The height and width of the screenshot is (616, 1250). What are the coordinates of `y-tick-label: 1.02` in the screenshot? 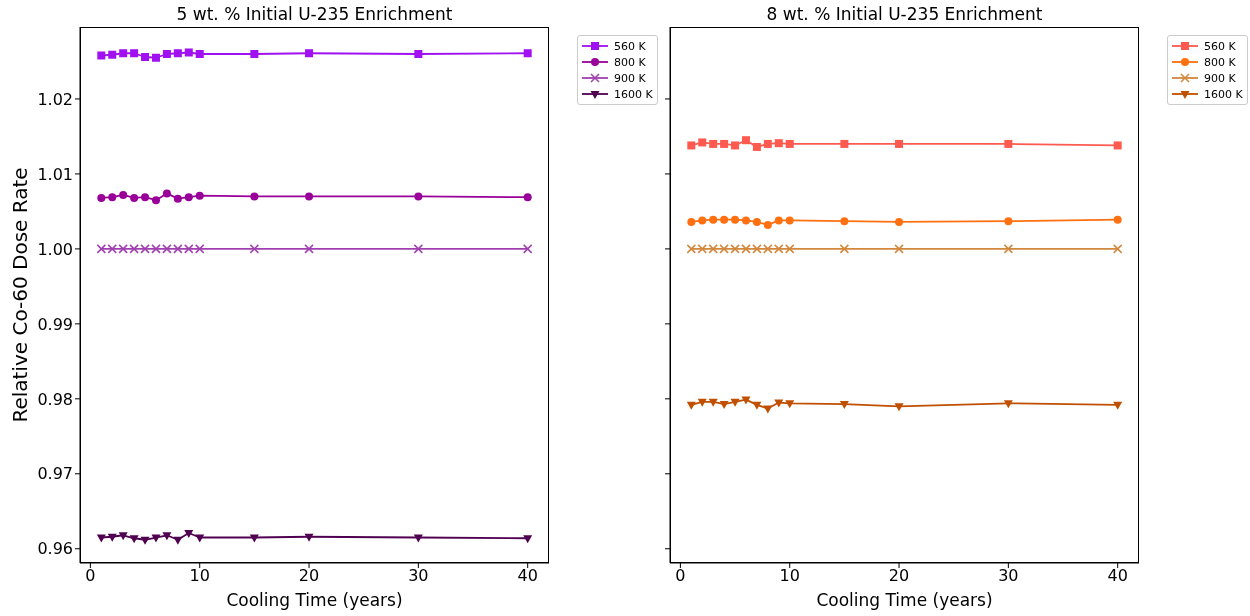 It's located at (55, 99).